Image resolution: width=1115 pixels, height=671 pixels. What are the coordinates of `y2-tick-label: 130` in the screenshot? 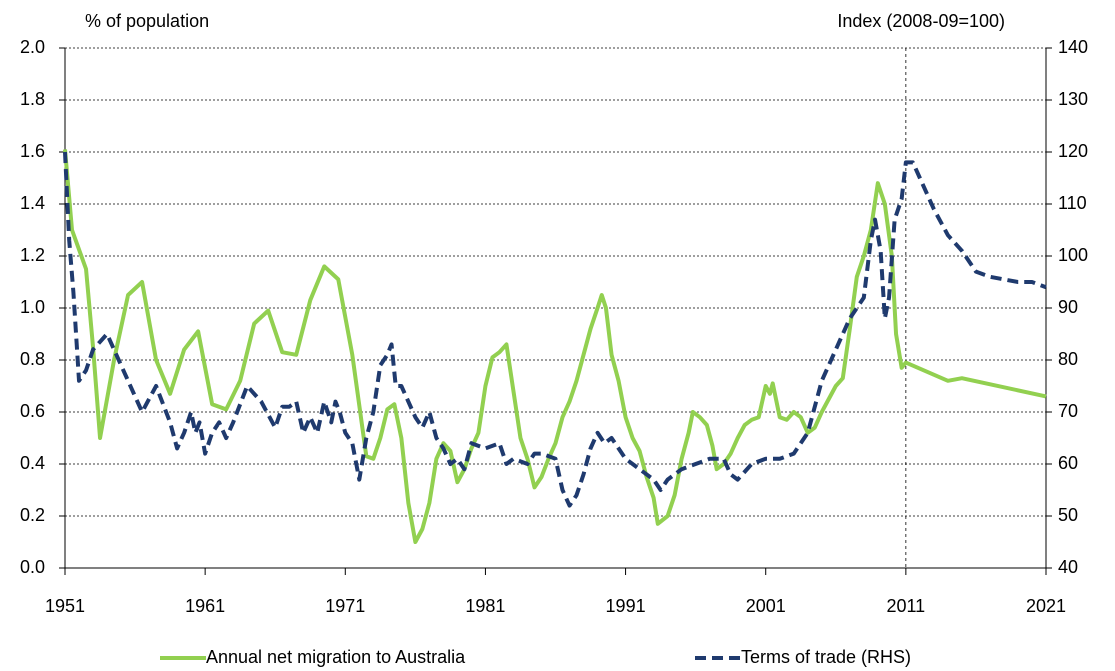 It's located at (1073, 99).